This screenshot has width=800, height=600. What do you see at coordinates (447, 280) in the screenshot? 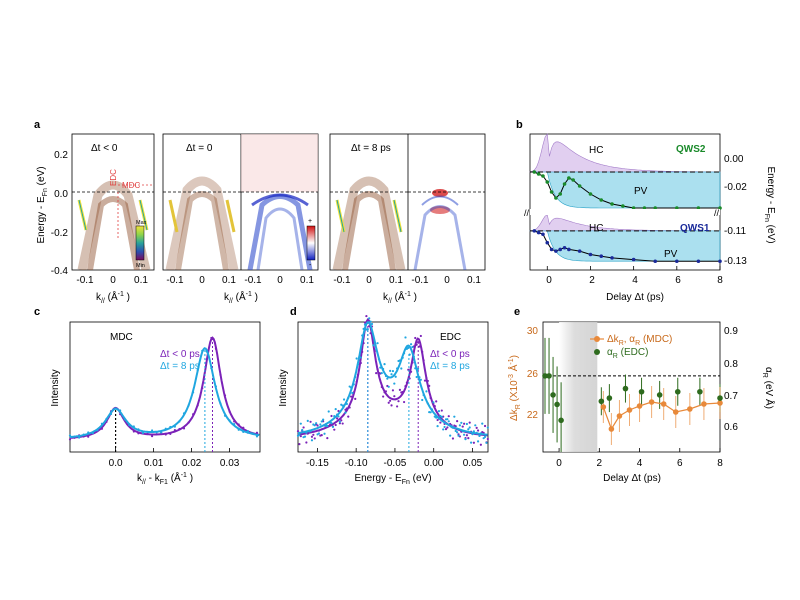
I see `panel-a5-xtick-1: 0` at bounding box center [447, 280].